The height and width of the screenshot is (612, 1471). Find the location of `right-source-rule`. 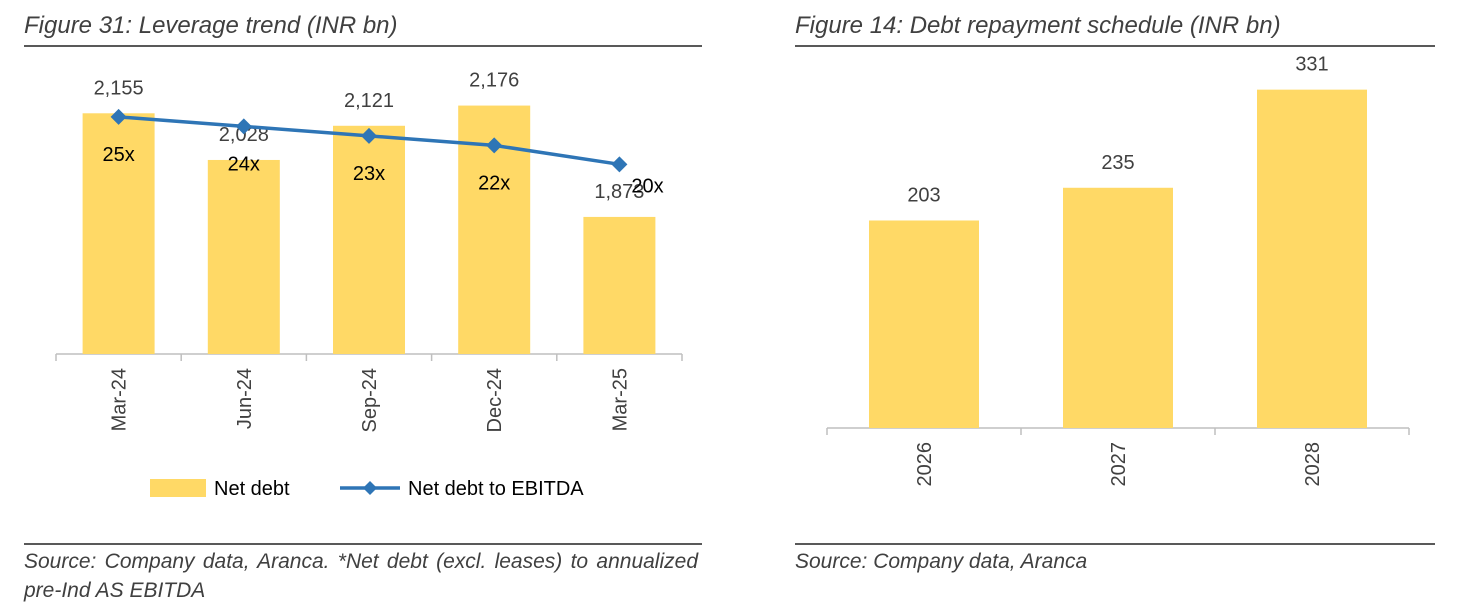

right-source-rule is located at coordinates (1115, 544).